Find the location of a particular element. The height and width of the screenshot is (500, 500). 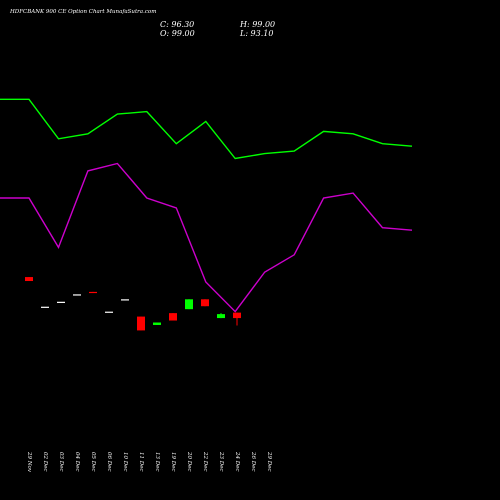

x-tick-label: 05 Dec is located at coordinates (93, 462).